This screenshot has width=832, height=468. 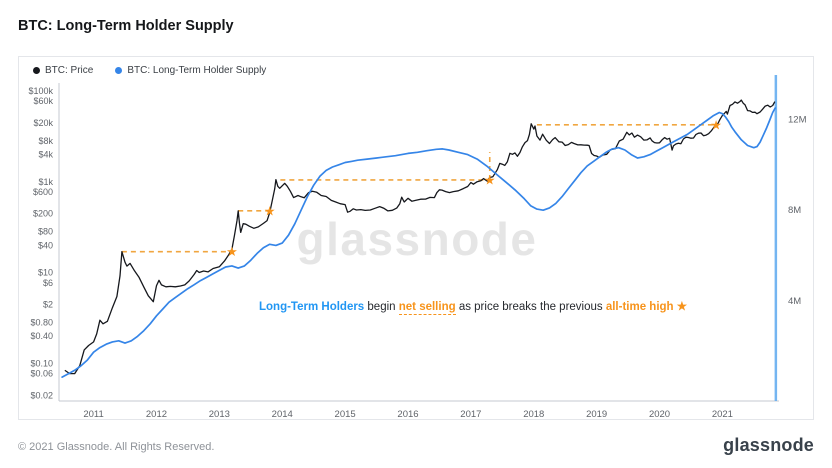 What do you see at coordinates (470, 414) in the screenshot?
I see `x-tick-label: 2017` at bounding box center [470, 414].